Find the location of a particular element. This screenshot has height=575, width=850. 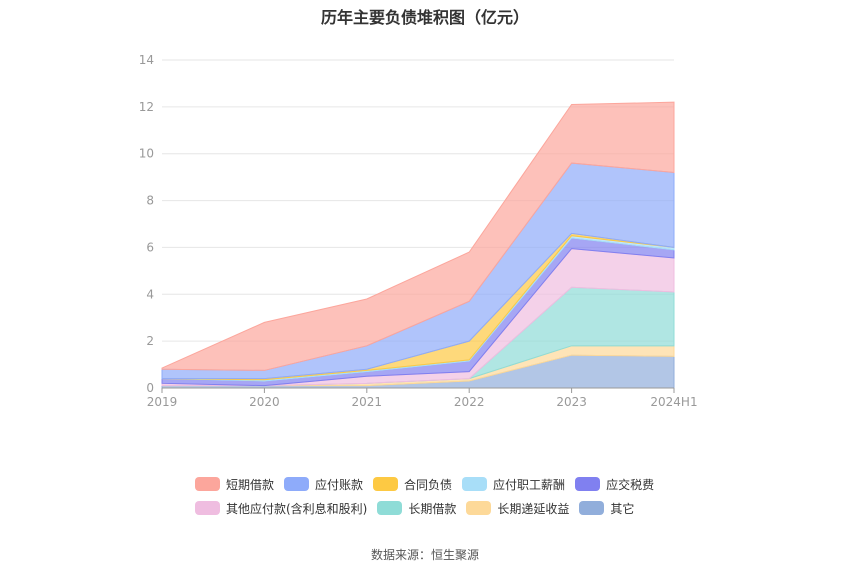

y-tick-label: 6 is located at coordinates (150, 247).